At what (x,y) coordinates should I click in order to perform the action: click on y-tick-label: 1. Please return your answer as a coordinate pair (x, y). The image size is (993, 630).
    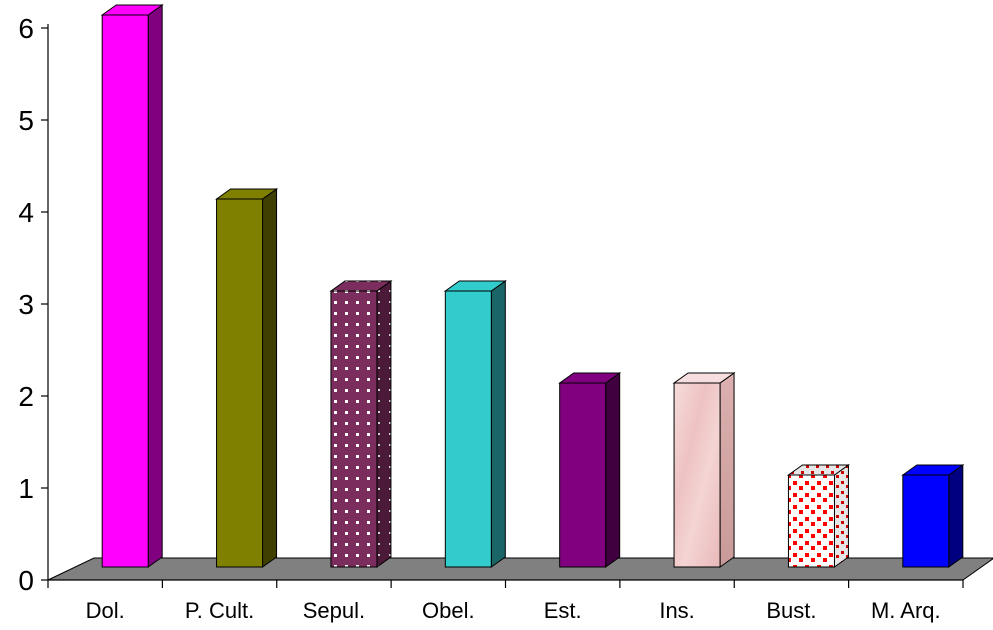
    Looking at the image, I should click on (26, 488).